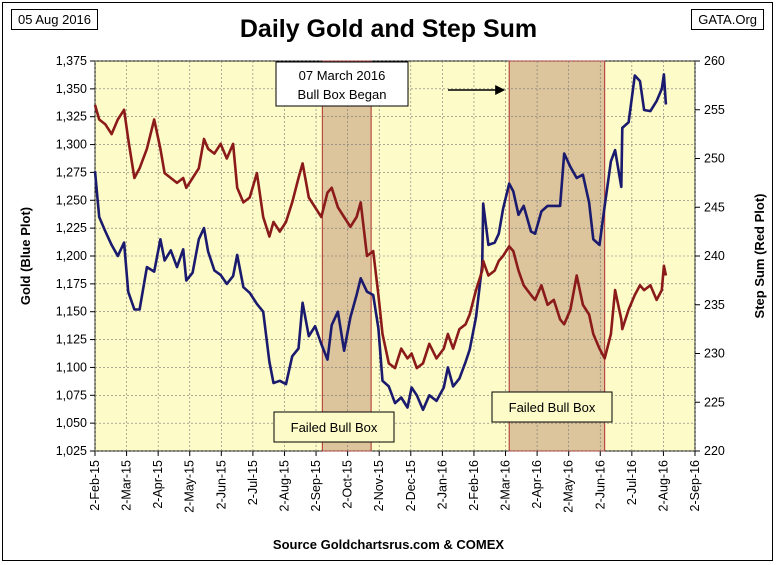  What do you see at coordinates (714, 207) in the screenshot?
I see `y2-tick-label: 245` at bounding box center [714, 207].